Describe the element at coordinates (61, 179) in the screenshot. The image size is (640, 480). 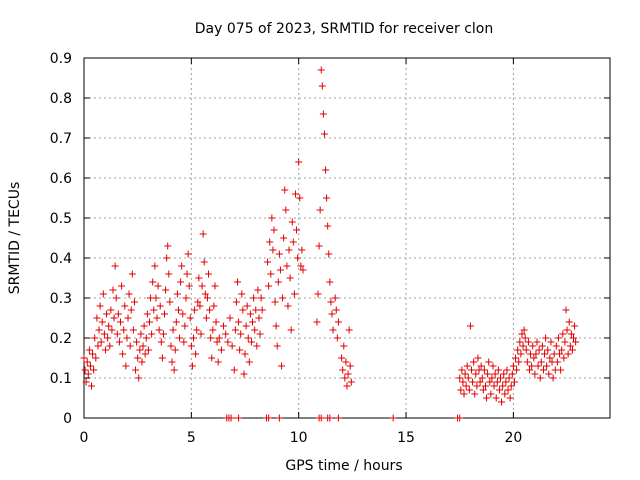
I see `y-tick-label: 0.6` at that location.